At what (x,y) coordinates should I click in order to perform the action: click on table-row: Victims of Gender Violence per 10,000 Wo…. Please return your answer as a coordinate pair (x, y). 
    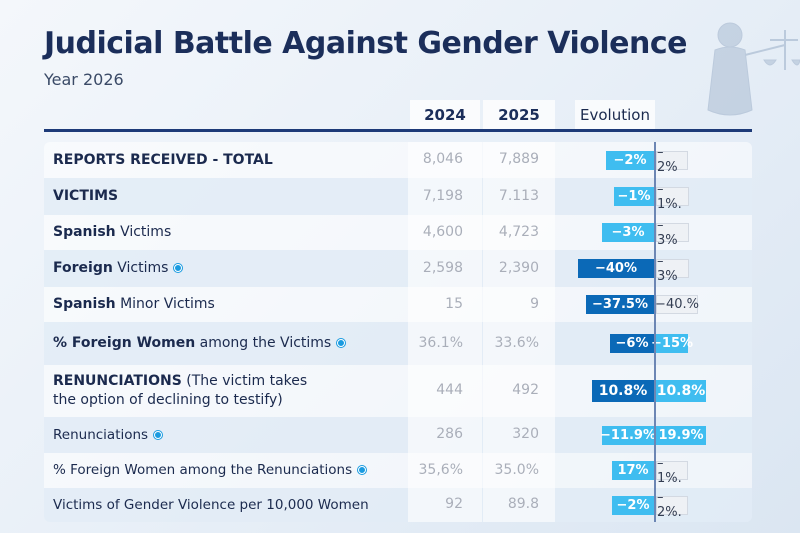
    Looking at the image, I should click on (398, 505).